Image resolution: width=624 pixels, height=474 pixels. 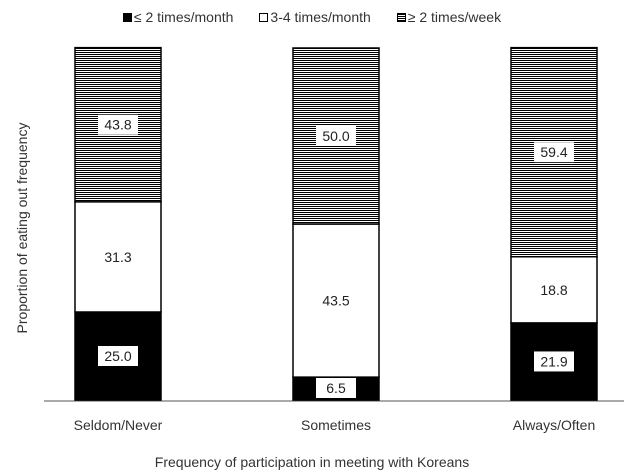 I want to click on legend-swatch-empty, so click(x=264, y=17).